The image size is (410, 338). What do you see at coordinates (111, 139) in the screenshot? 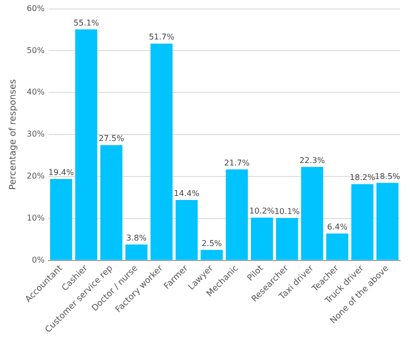
I see `data-label: 27.5%` at bounding box center [111, 139].